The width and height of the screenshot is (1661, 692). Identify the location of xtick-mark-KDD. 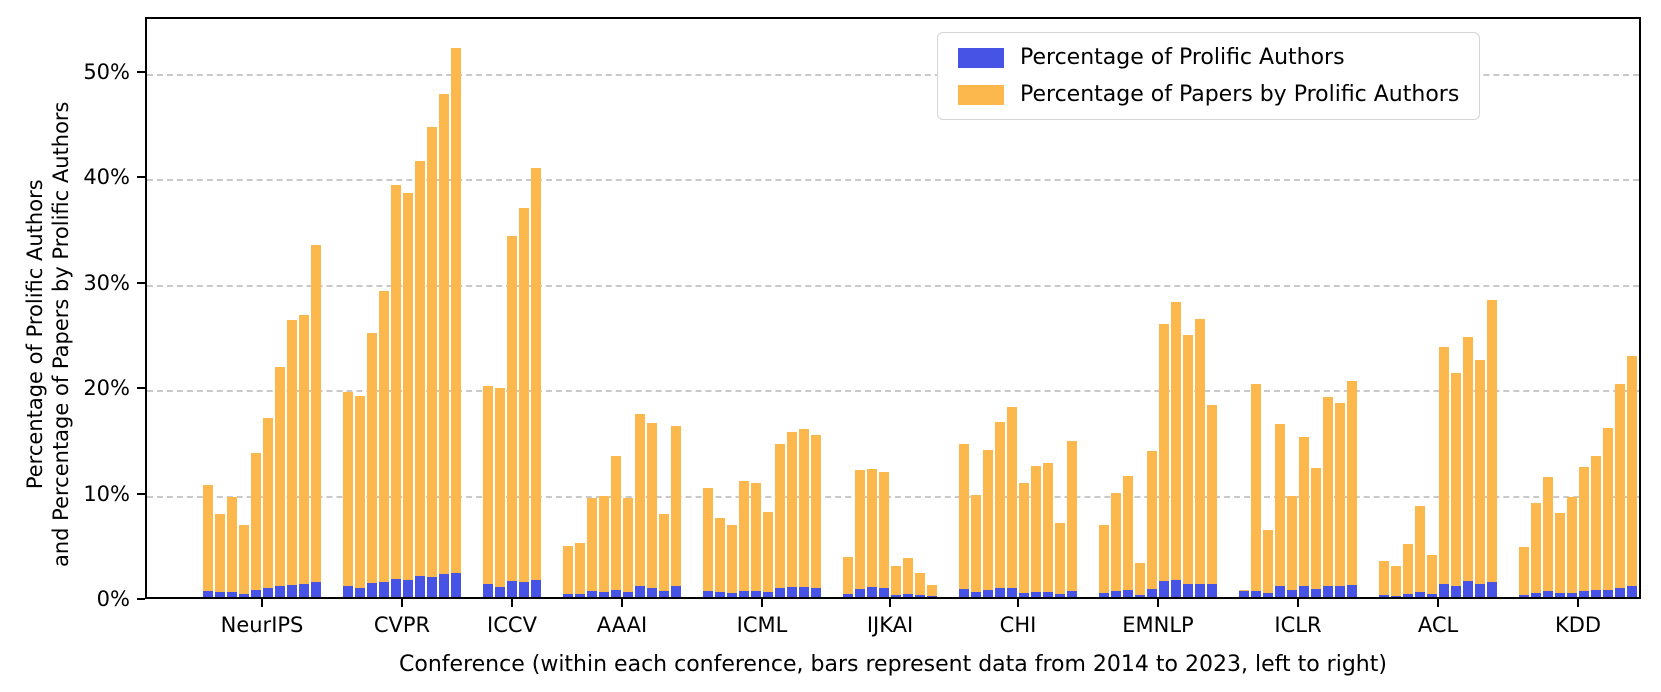
(1578, 603).